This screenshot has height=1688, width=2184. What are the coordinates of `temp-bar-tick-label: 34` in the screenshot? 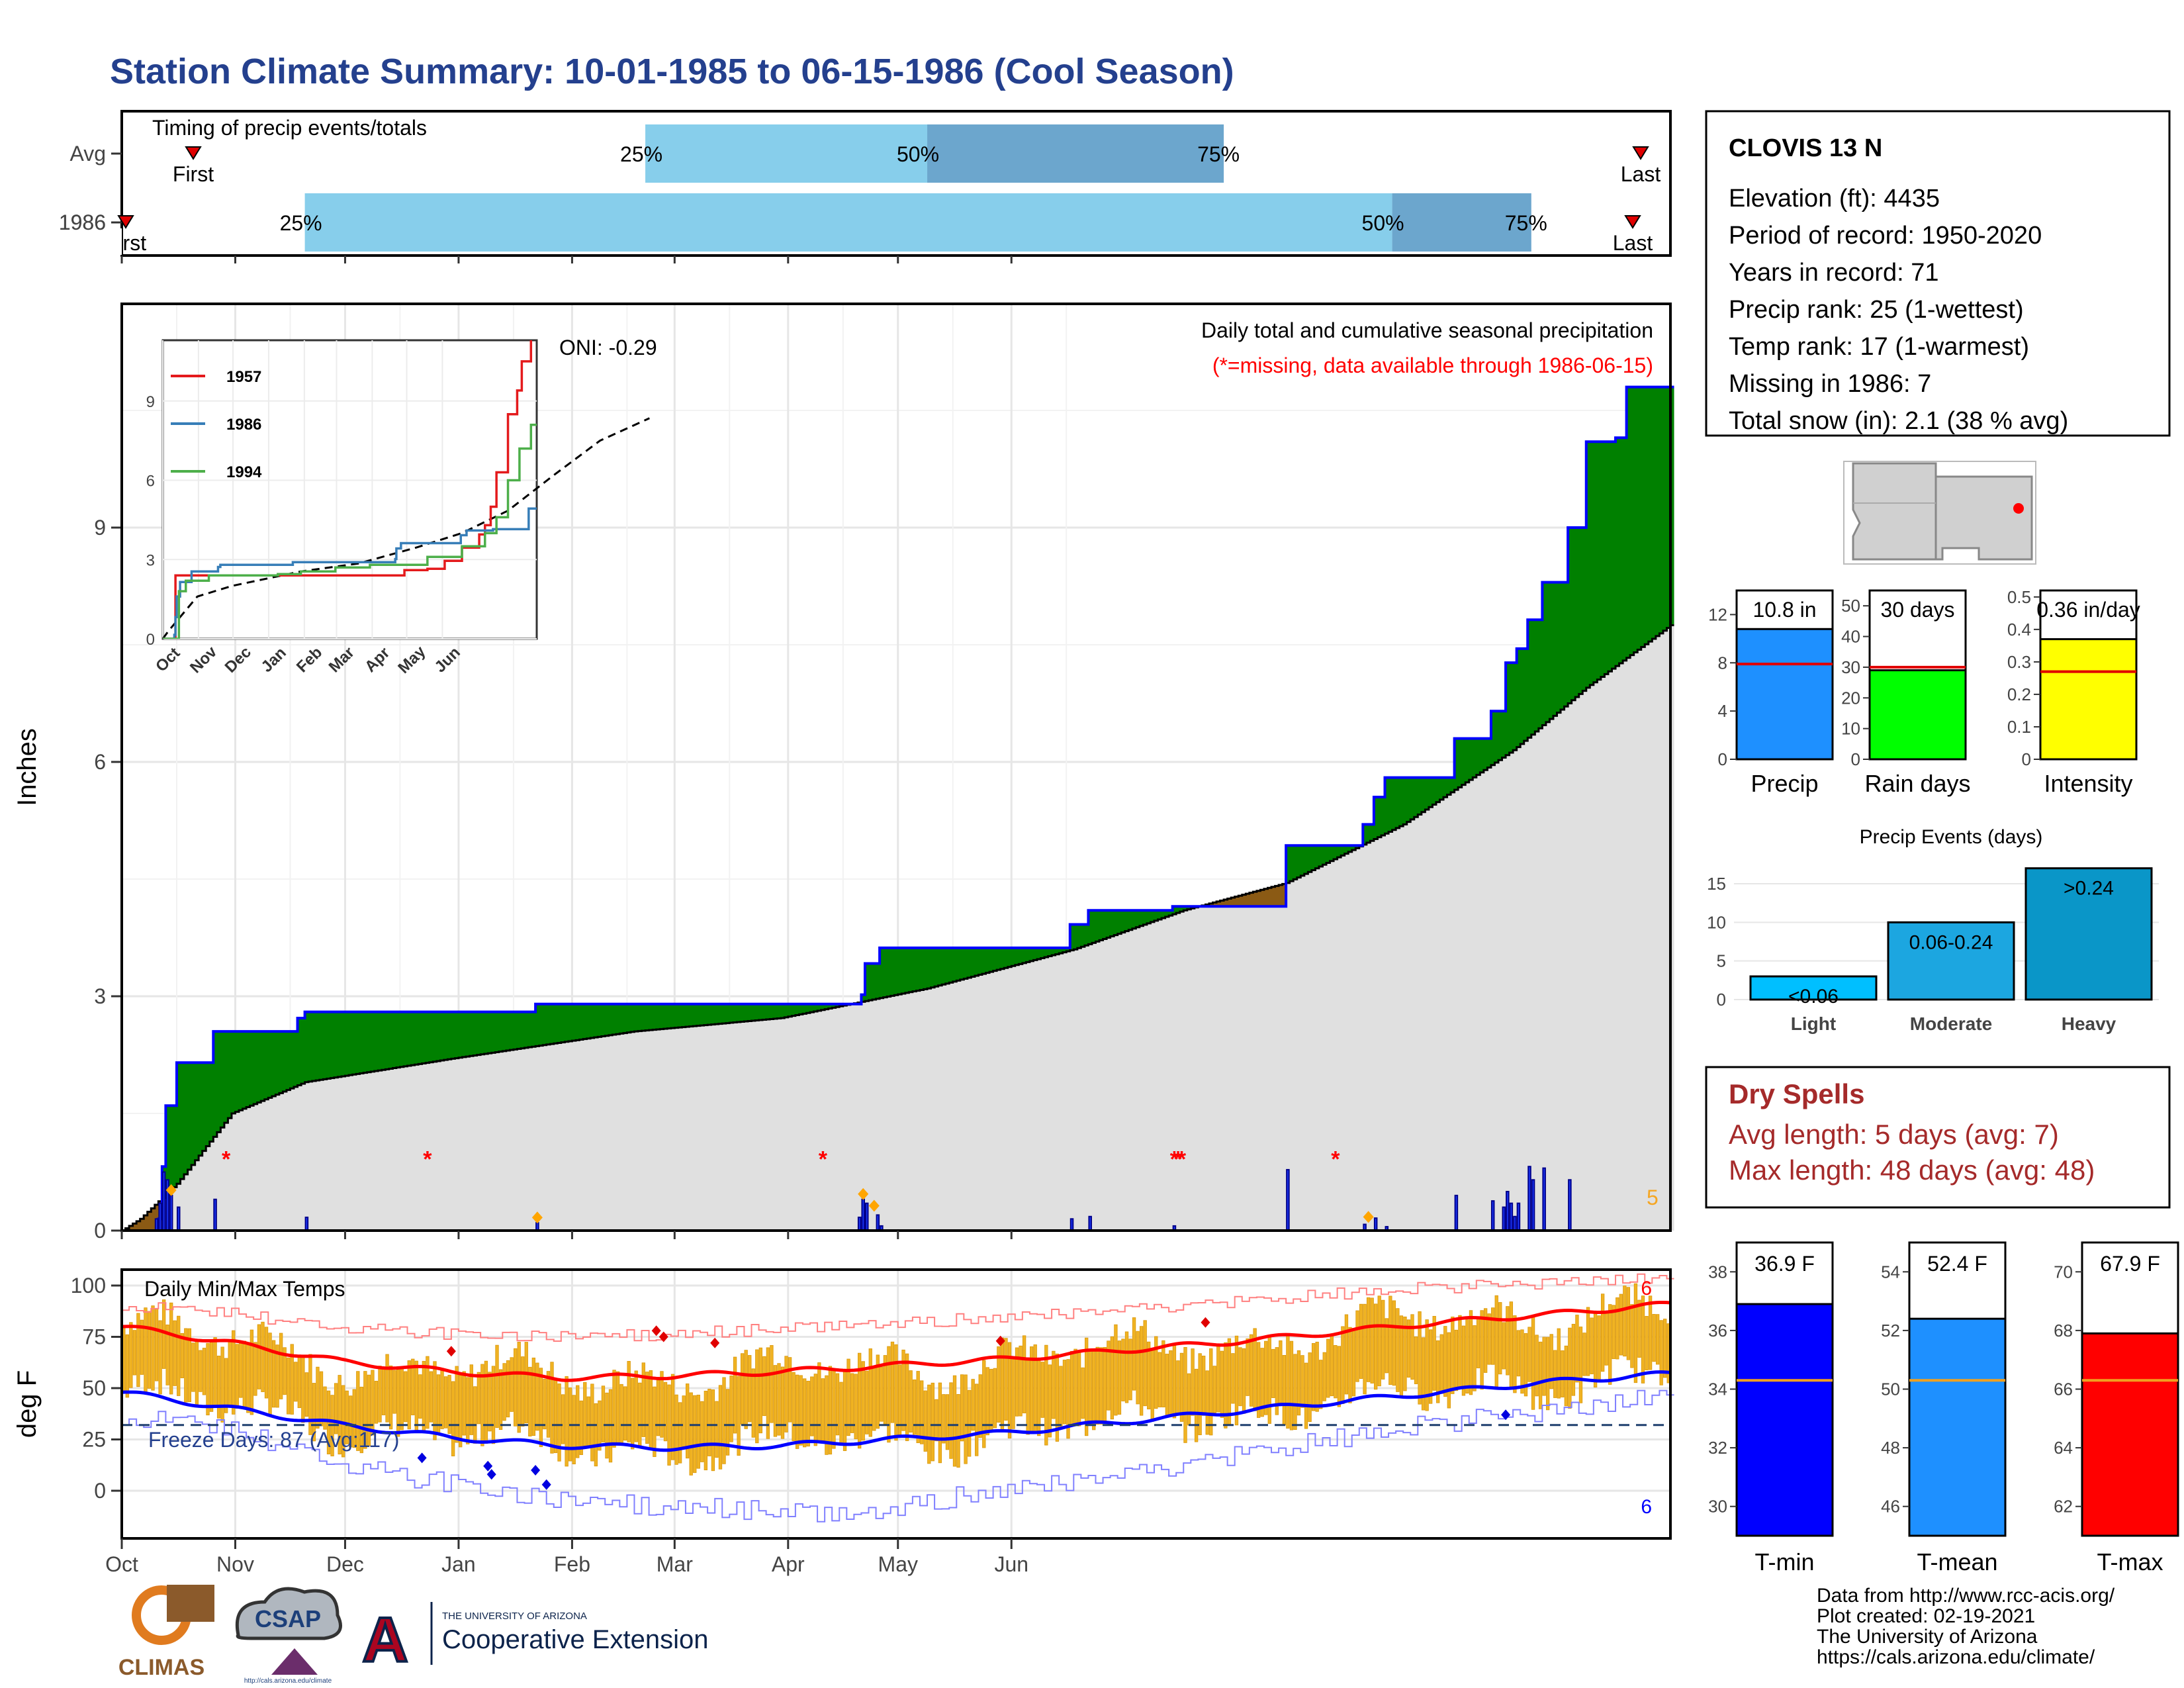 It's located at (1718, 1389).